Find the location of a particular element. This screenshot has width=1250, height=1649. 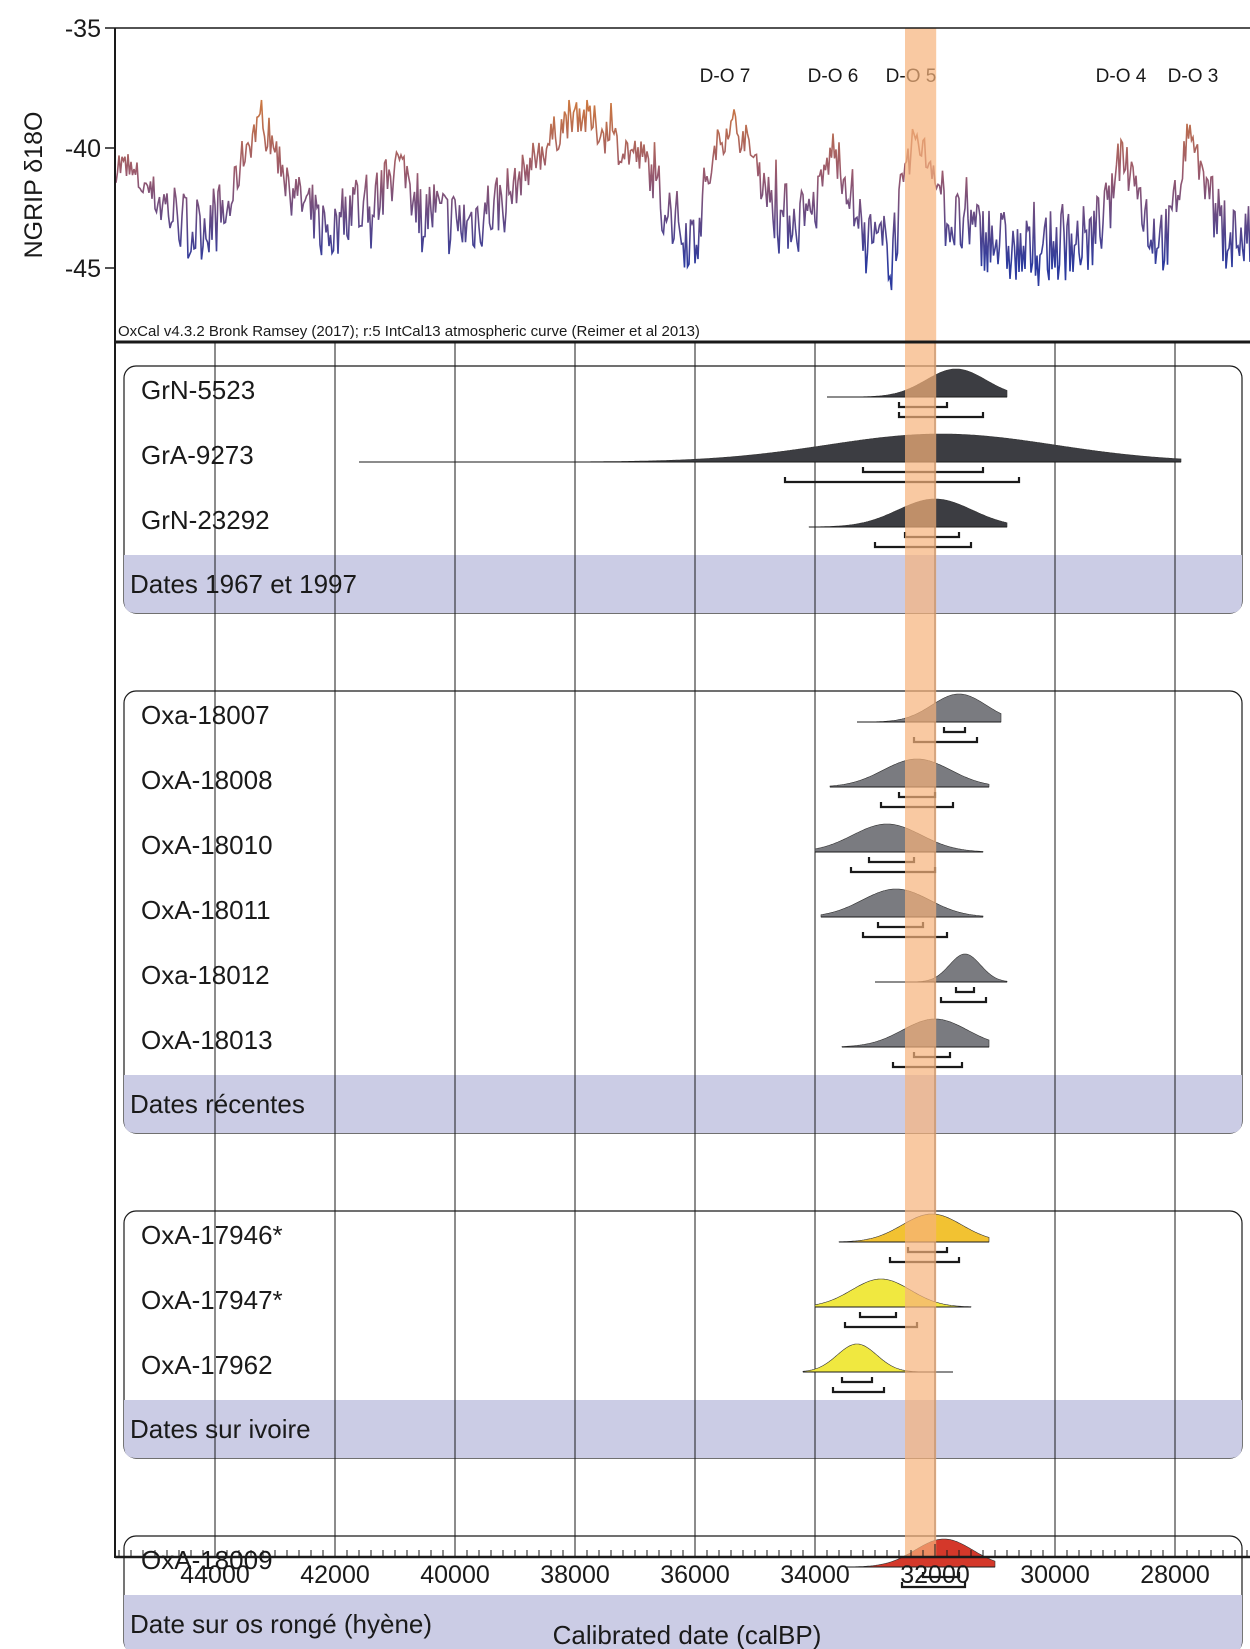

ngrip-y-tick-label: -45 is located at coordinates (83, 269).